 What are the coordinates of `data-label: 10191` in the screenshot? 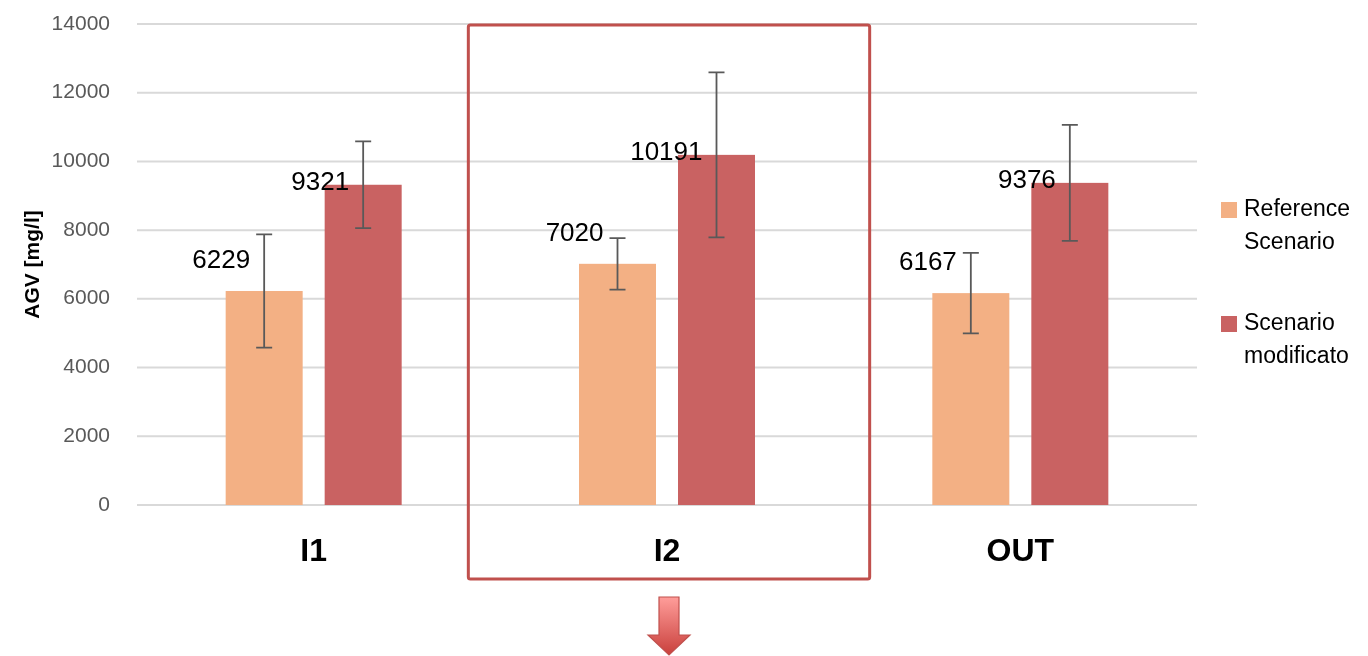 It's located at (666, 150).